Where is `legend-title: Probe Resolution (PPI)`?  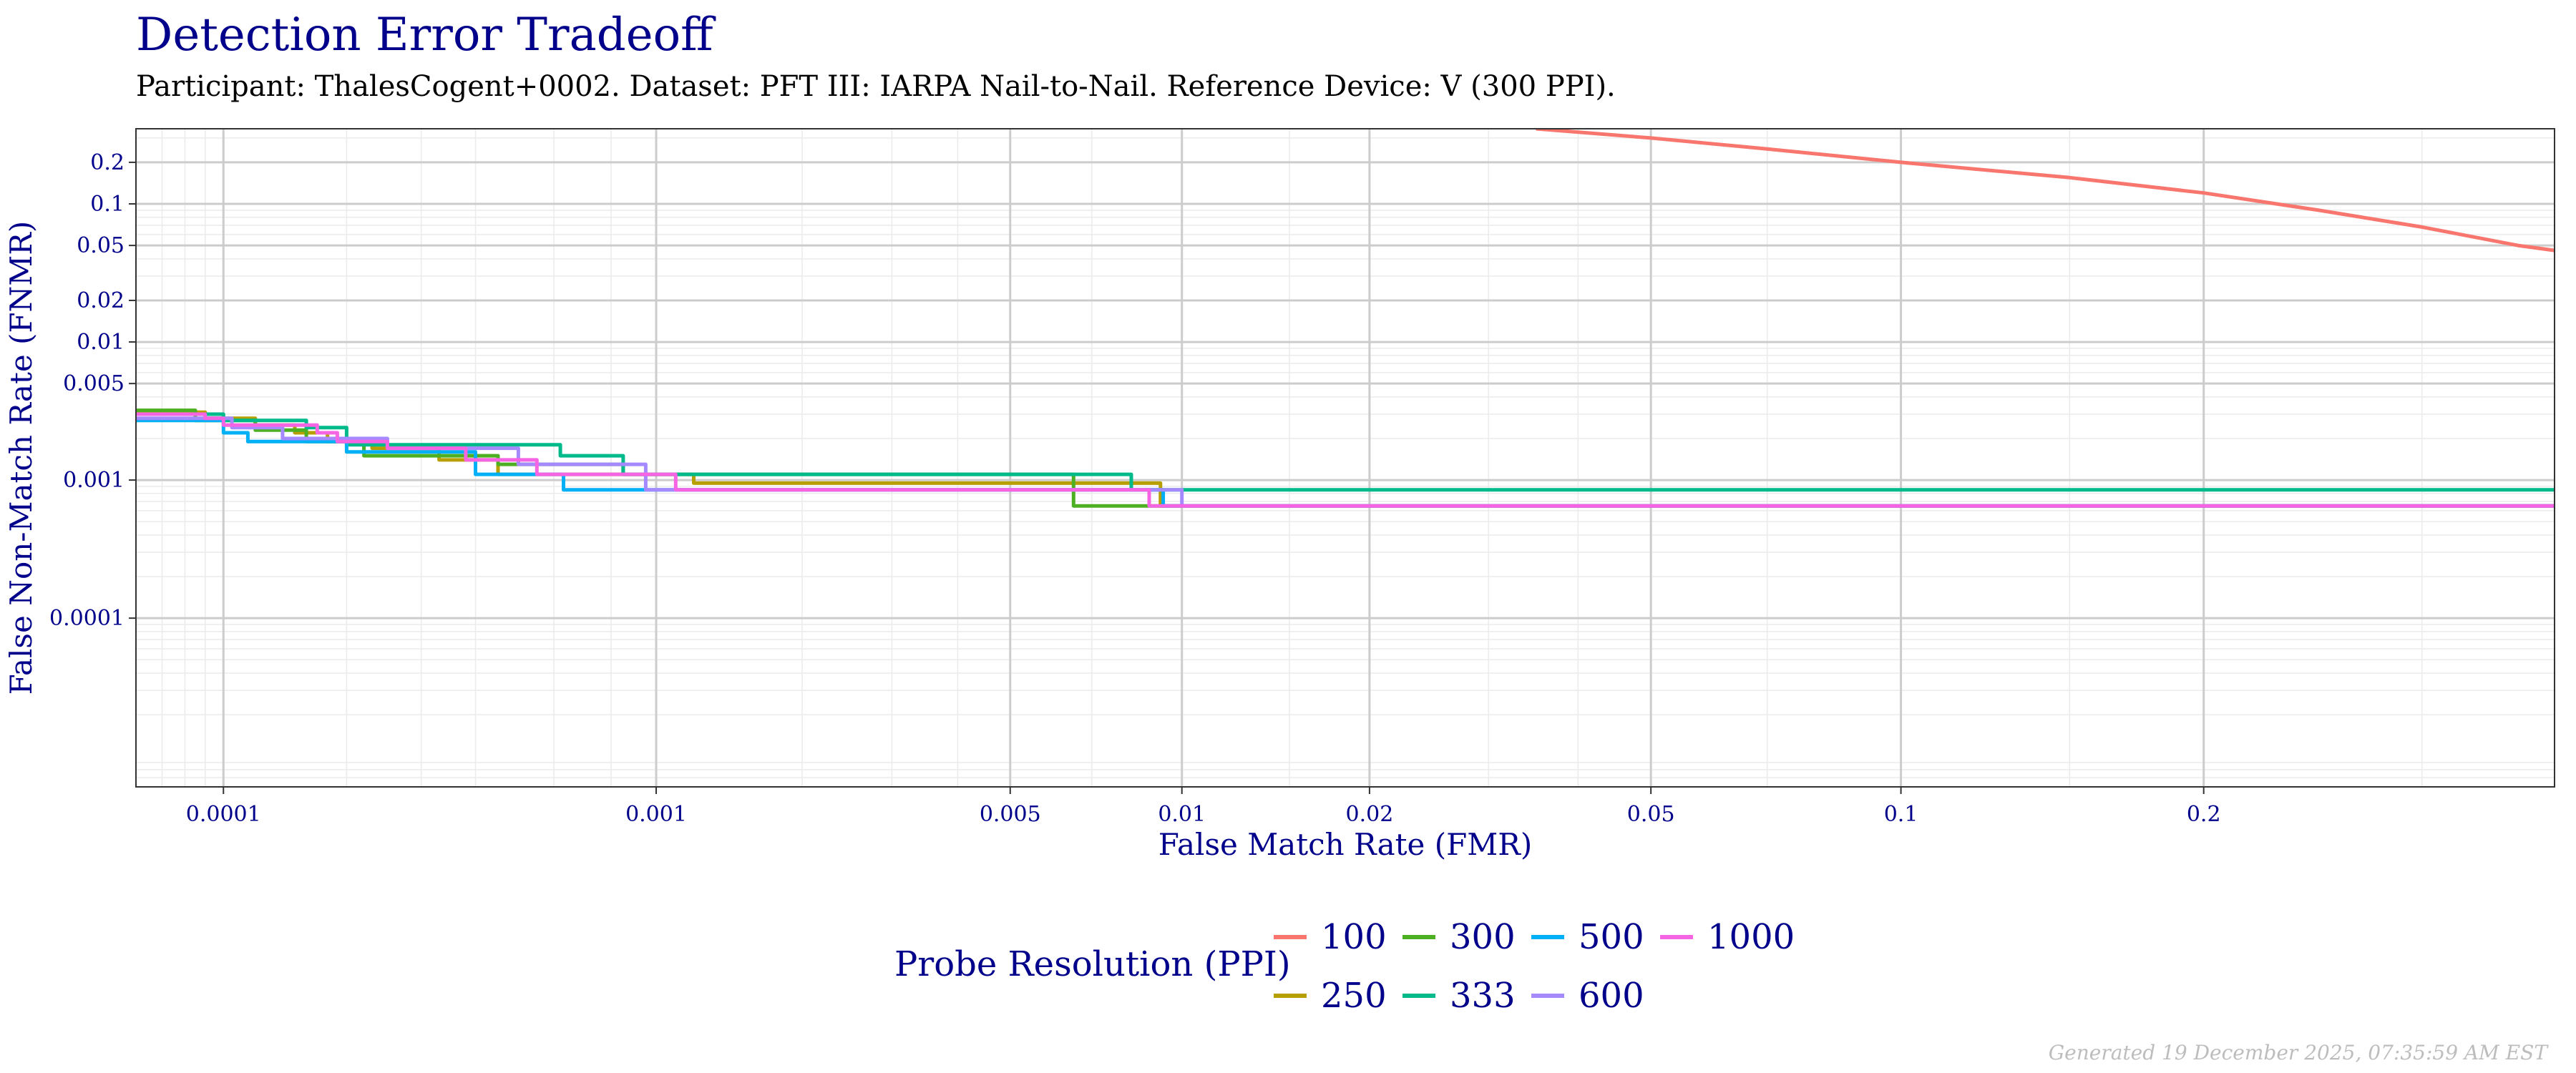
legend-title: Probe Resolution (PPI) is located at coordinates (1092, 964).